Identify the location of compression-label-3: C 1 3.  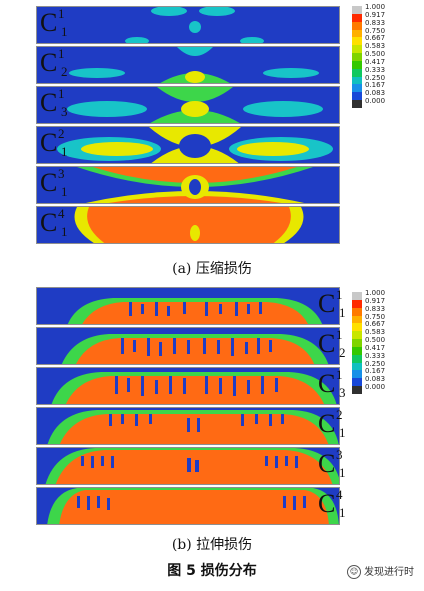
(54, 102).